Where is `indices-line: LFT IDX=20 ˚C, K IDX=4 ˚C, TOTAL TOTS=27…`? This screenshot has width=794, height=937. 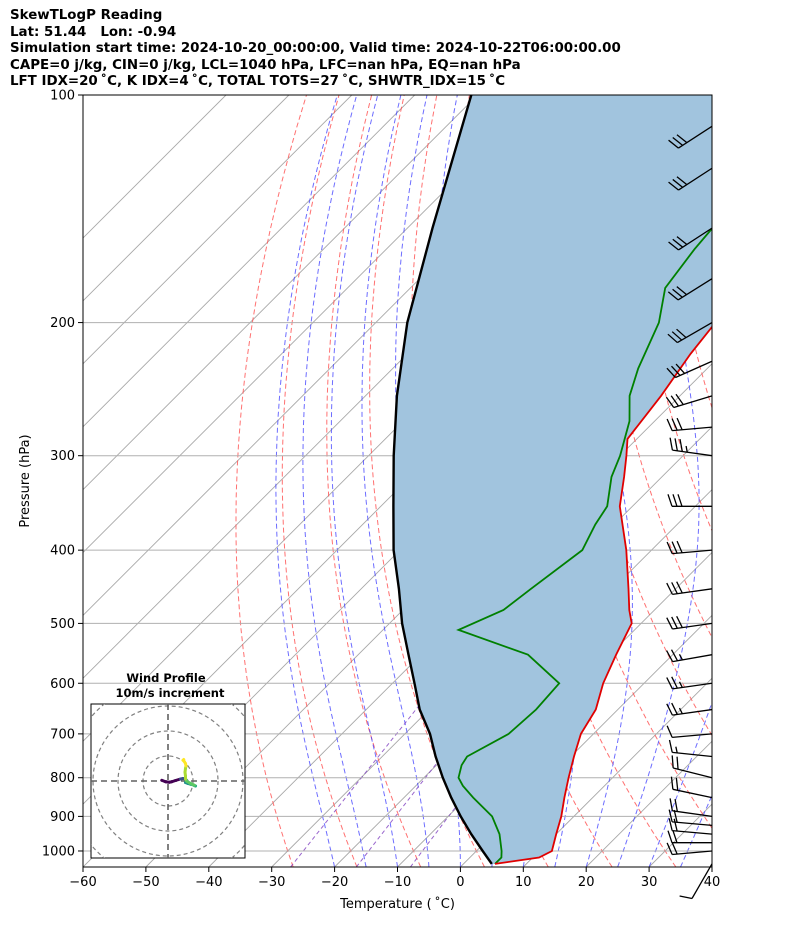 indices-line: LFT IDX=20 ˚C, K IDX=4 ˚C, TOTAL TOTS=27… is located at coordinates (258, 82).